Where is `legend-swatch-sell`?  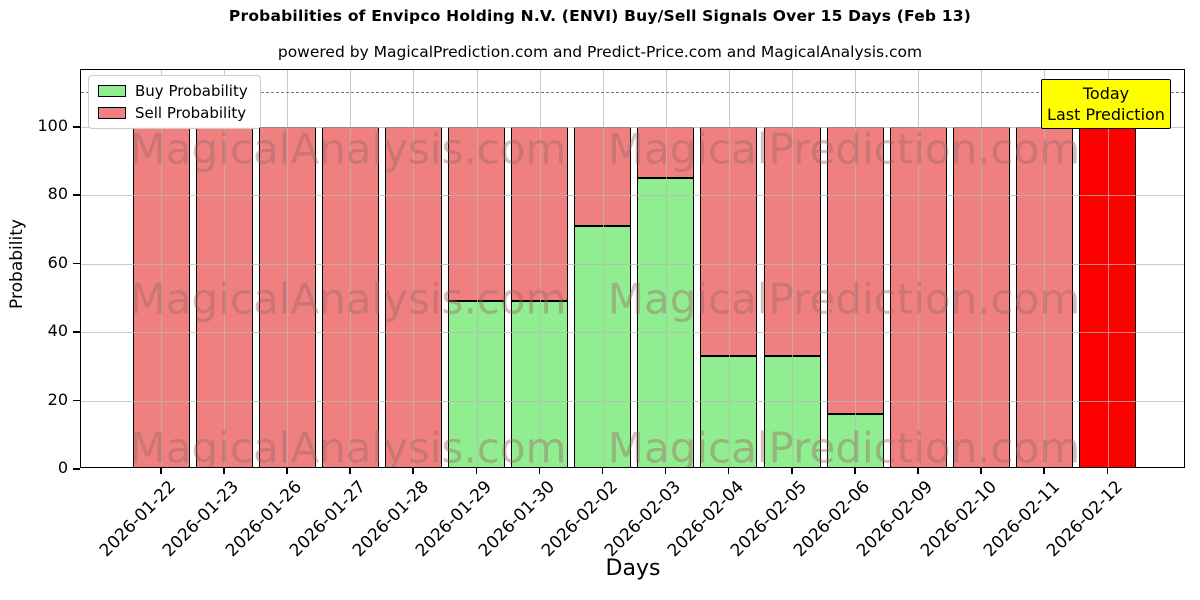
legend-swatch-sell is located at coordinates (112, 113).